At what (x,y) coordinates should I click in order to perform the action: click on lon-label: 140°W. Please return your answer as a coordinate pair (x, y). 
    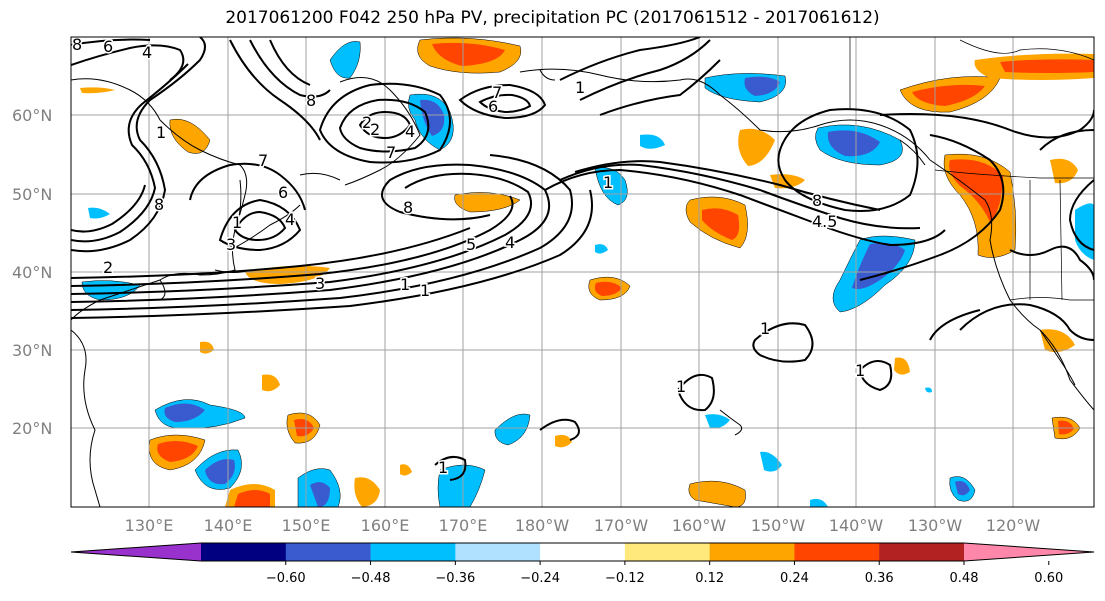
    Looking at the image, I should click on (856, 525).